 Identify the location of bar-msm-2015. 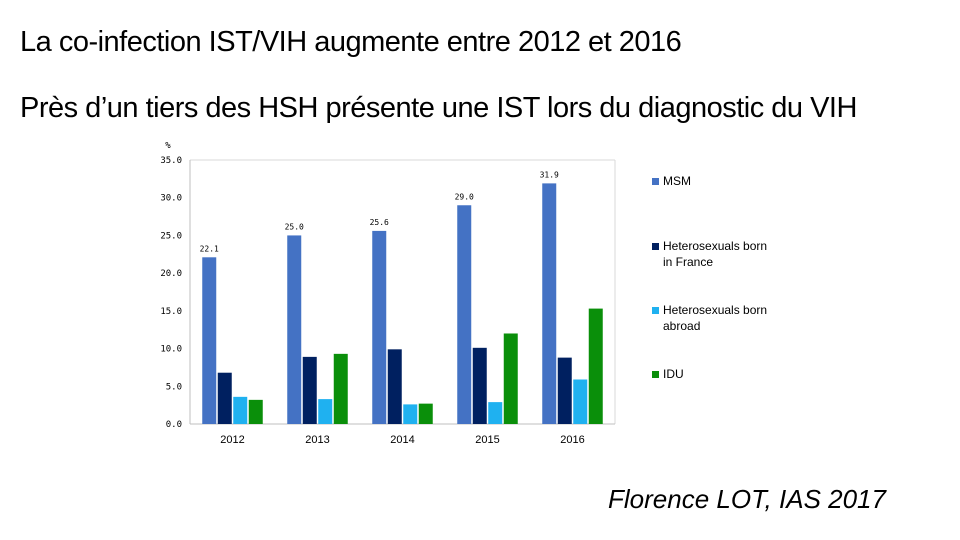
(464, 314).